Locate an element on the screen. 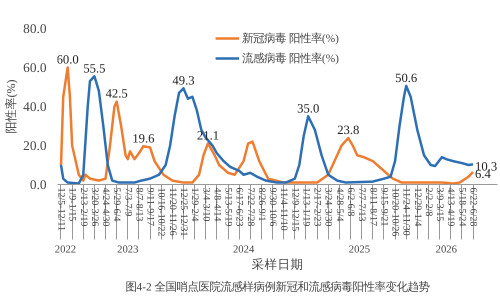 The image size is (500, 302). y-tick-label: 80.0 is located at coordinates (35, 28).